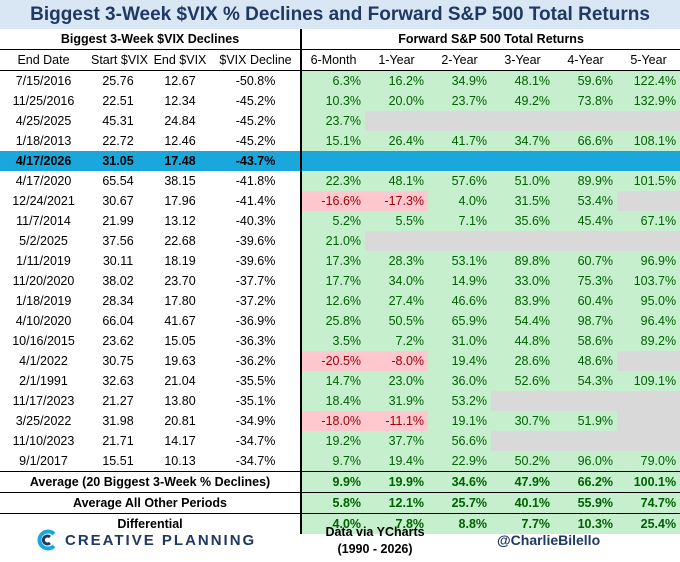  Describe the element at coordinates (151, 482) in the screenshot. I see `summary-label: Average (20 Biggest 3-Week % Declines)` at that location.